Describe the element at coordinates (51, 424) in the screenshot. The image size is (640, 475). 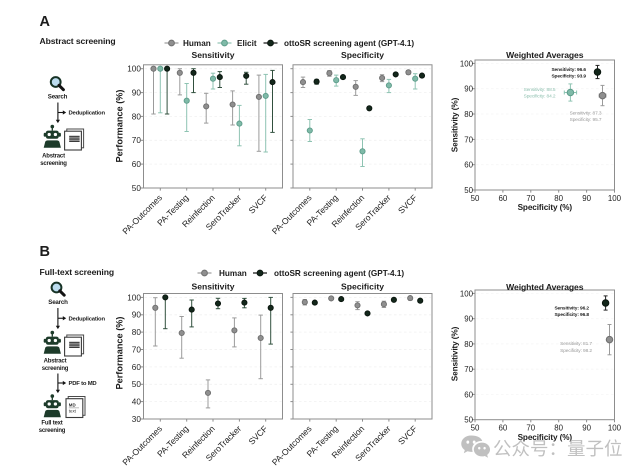
I see `svg-text: Full text` at that location.